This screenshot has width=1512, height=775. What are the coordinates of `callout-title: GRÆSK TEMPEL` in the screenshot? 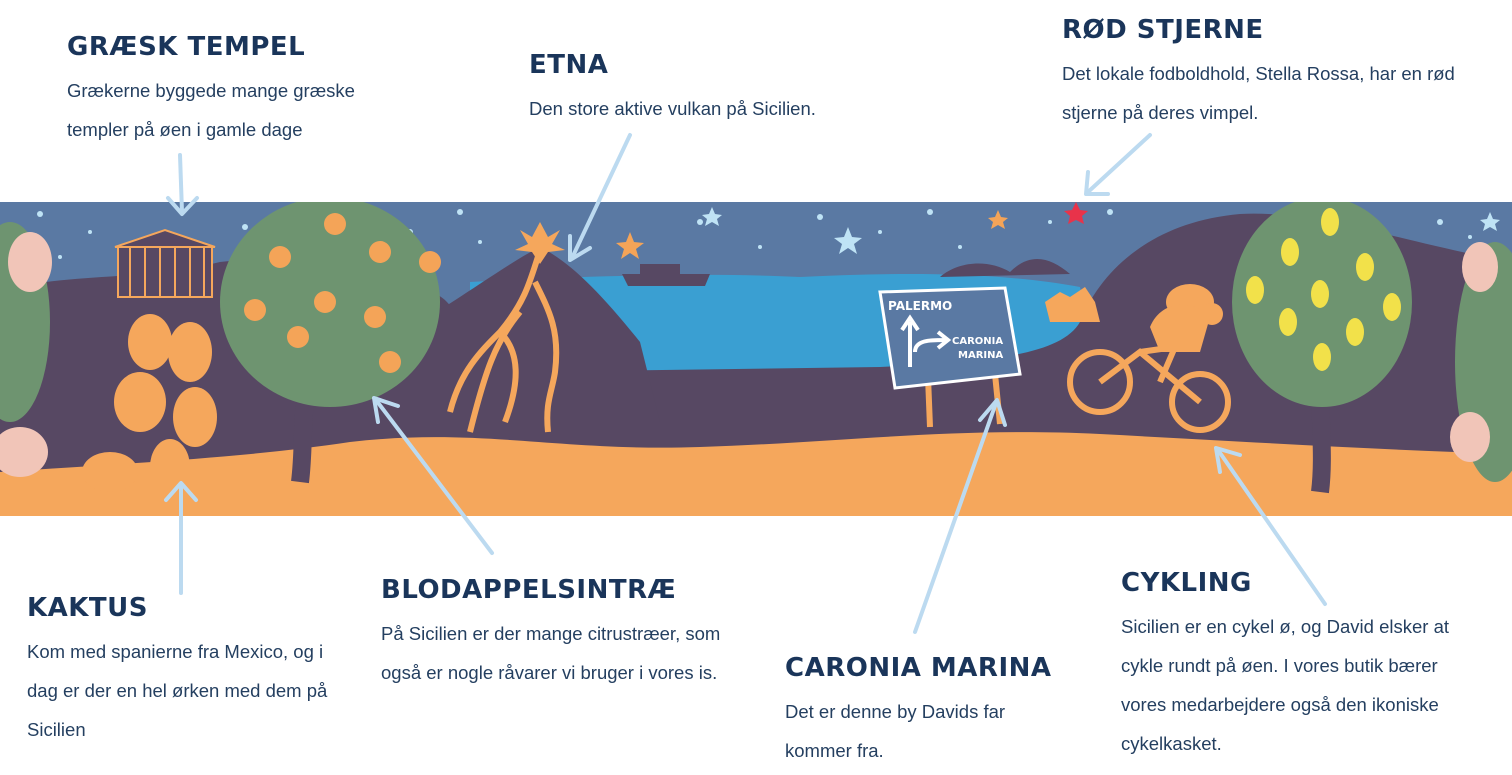 It's located at (186, 47).